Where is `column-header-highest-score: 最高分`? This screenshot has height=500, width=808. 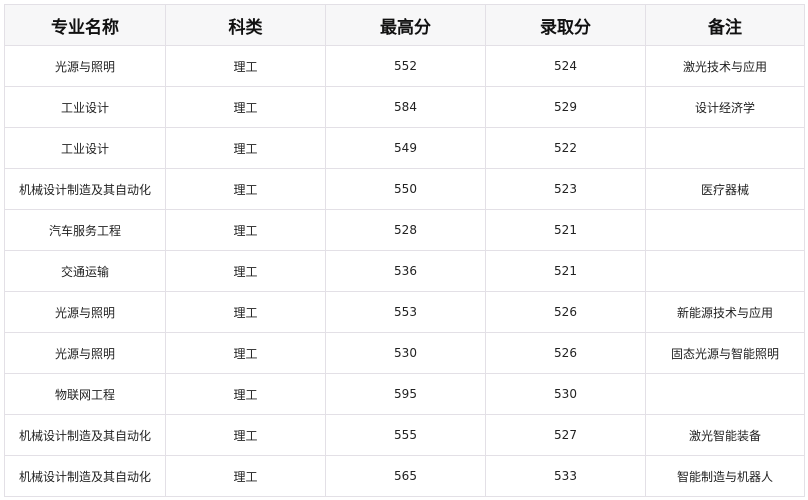
column-header-highest-score: 最高分 is located at coordinates (405, 25).